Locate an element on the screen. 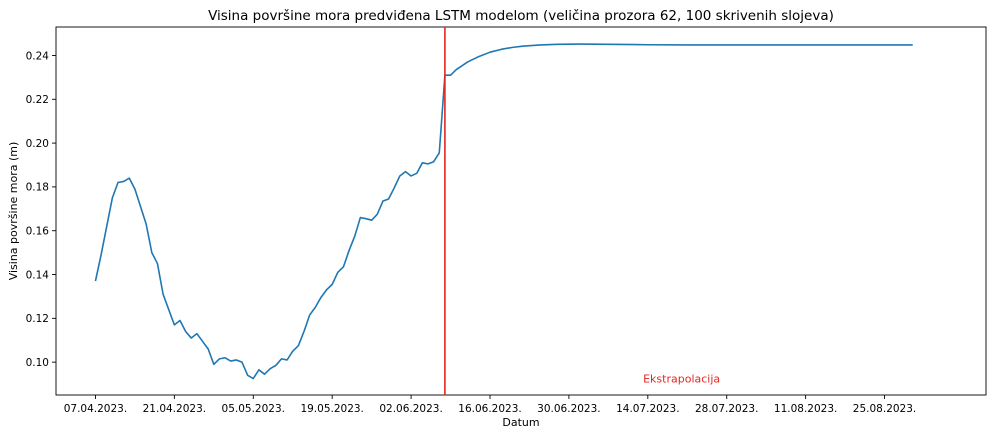 Image resolution: width=993 pixels, height=435 pixels. y-tick-label: 0.24 is located at coordinates (38, 56).